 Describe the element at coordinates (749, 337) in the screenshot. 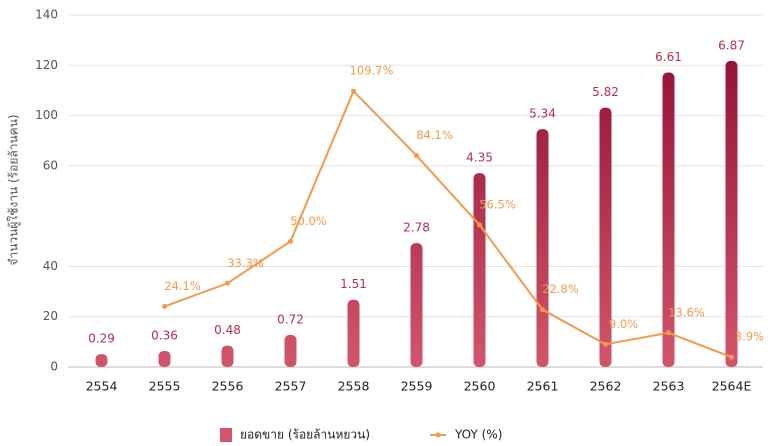

I see `line-value-label: 3.9%` at that location.